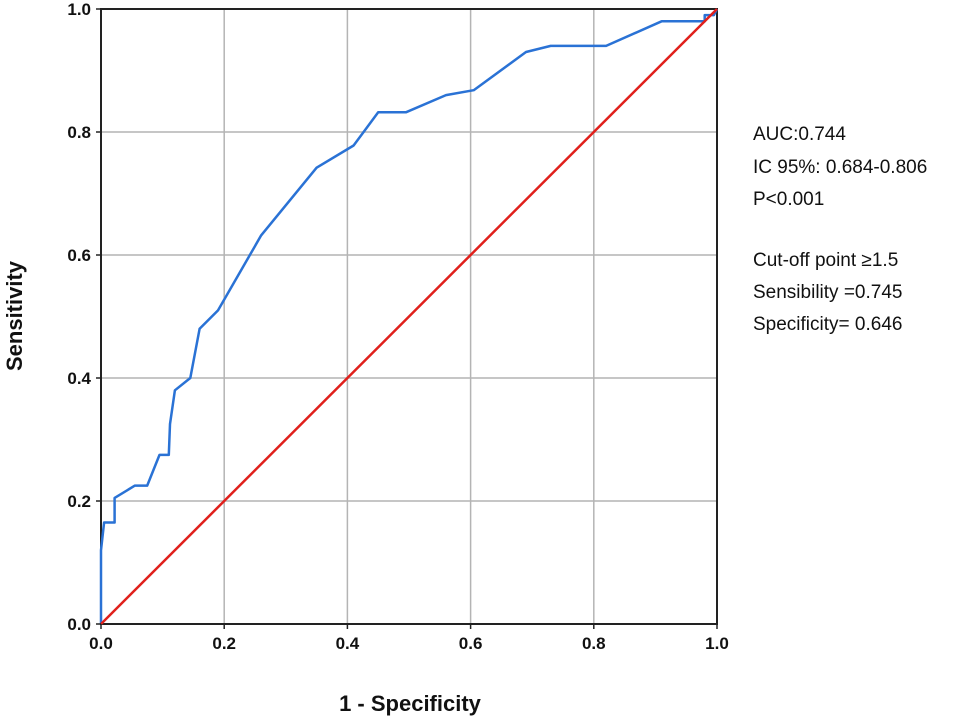 The height and width of the screenshot is (722, 957). Describe the element at coordinates (79, 132) in the screenshot. I see `y-tick-label: 0.8` at that location.